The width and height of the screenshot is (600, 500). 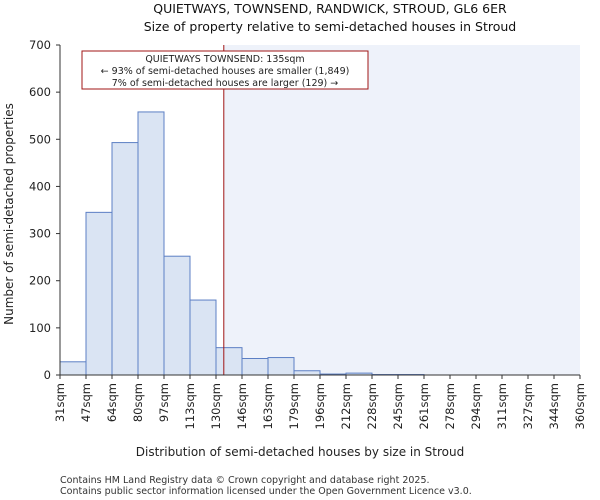 What do you see at coordinates (138, 402) in the screenshot?
I see `x-tick-label: 80sqm` at bounding box center [138, 402].